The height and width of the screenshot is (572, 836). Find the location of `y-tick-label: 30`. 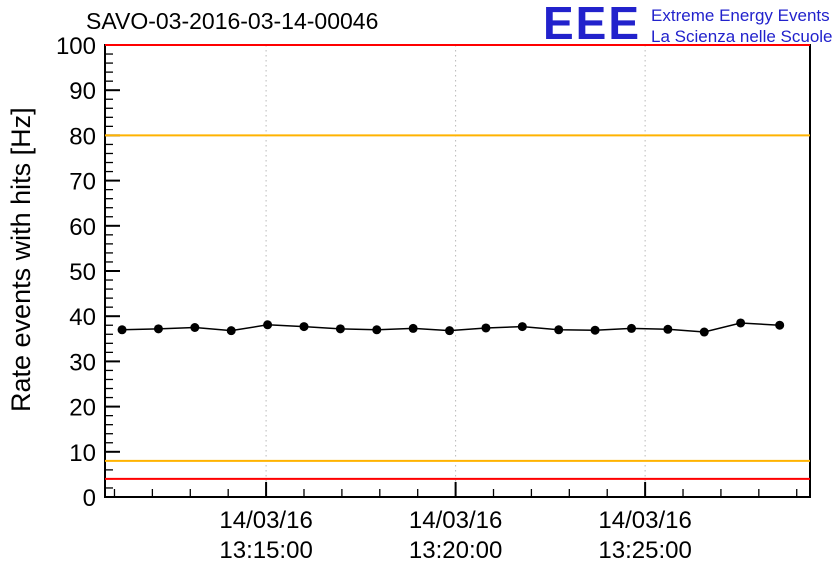

y-tick-label: 30 is located at coordinates (82, 362).